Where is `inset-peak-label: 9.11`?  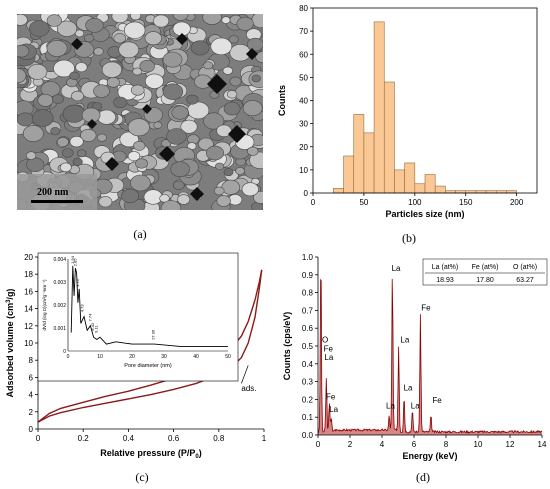
inset-peak-label: 9.11 is located at coordinates (95, 329).